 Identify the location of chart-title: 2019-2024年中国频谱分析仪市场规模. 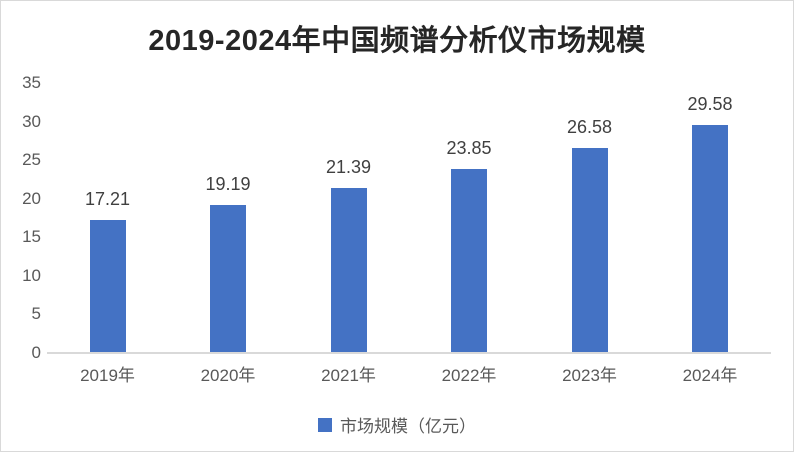
(397, 41).